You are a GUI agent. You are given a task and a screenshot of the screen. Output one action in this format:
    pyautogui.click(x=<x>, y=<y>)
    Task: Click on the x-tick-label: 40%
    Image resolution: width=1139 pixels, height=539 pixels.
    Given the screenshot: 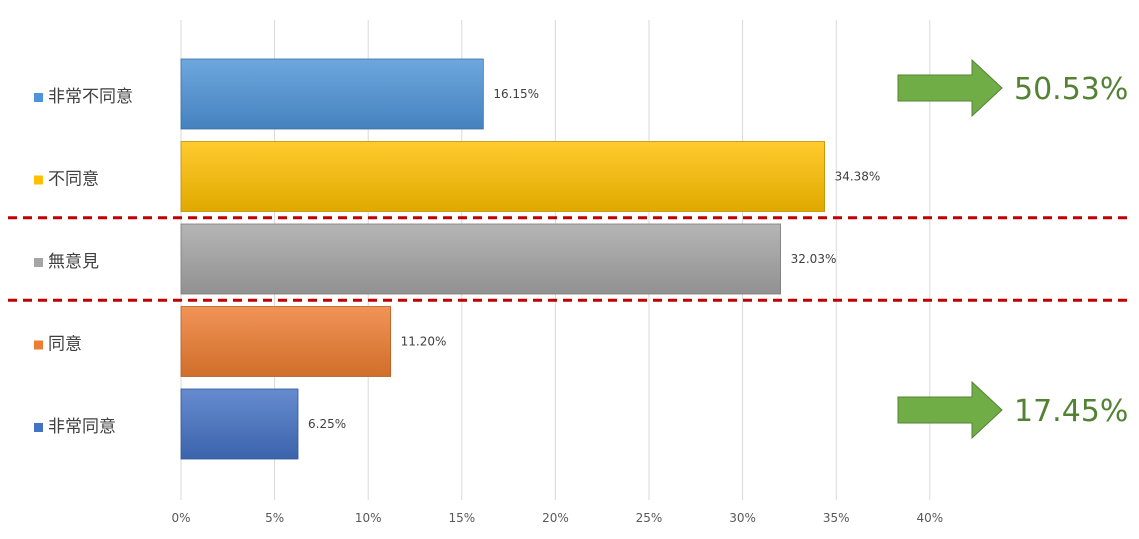 What is the action you would take?
    pyautogui.click(x=929, y=518)
    